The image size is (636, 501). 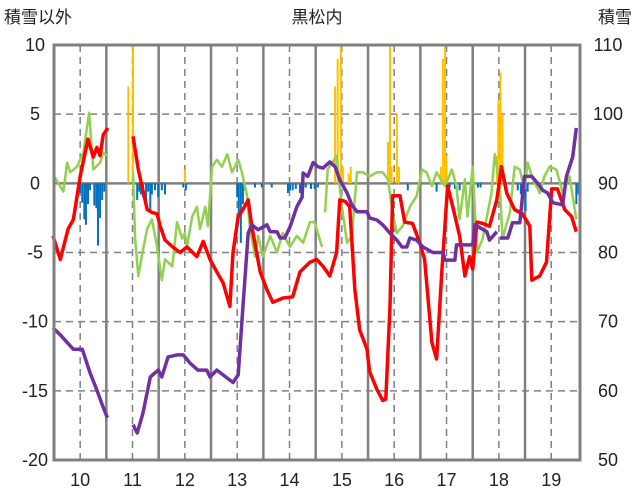 I want to click on y-right-tick-label: 110, so click(x=608, y=45).